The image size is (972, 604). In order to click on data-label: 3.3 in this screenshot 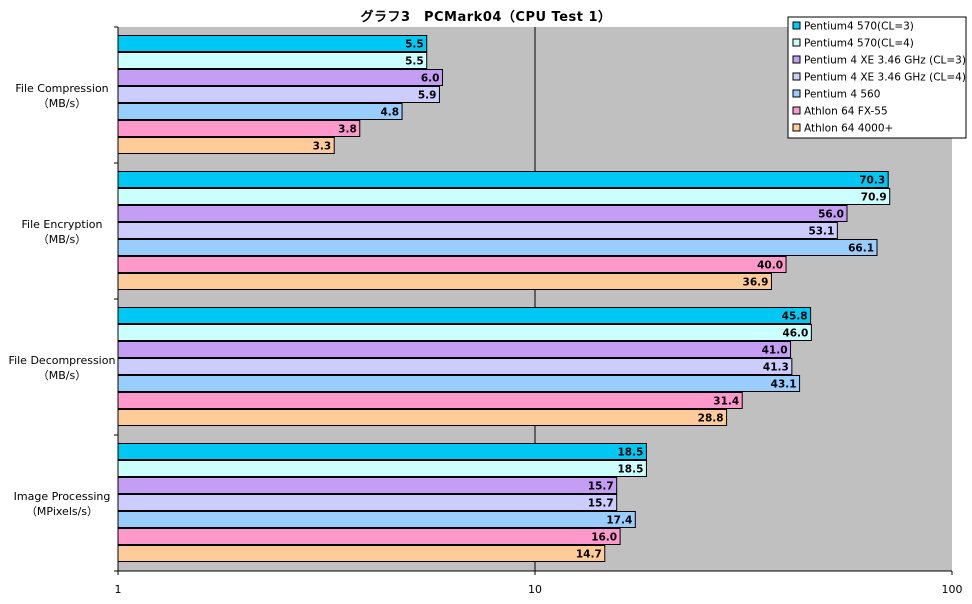, I will do `click(322, 147)`.